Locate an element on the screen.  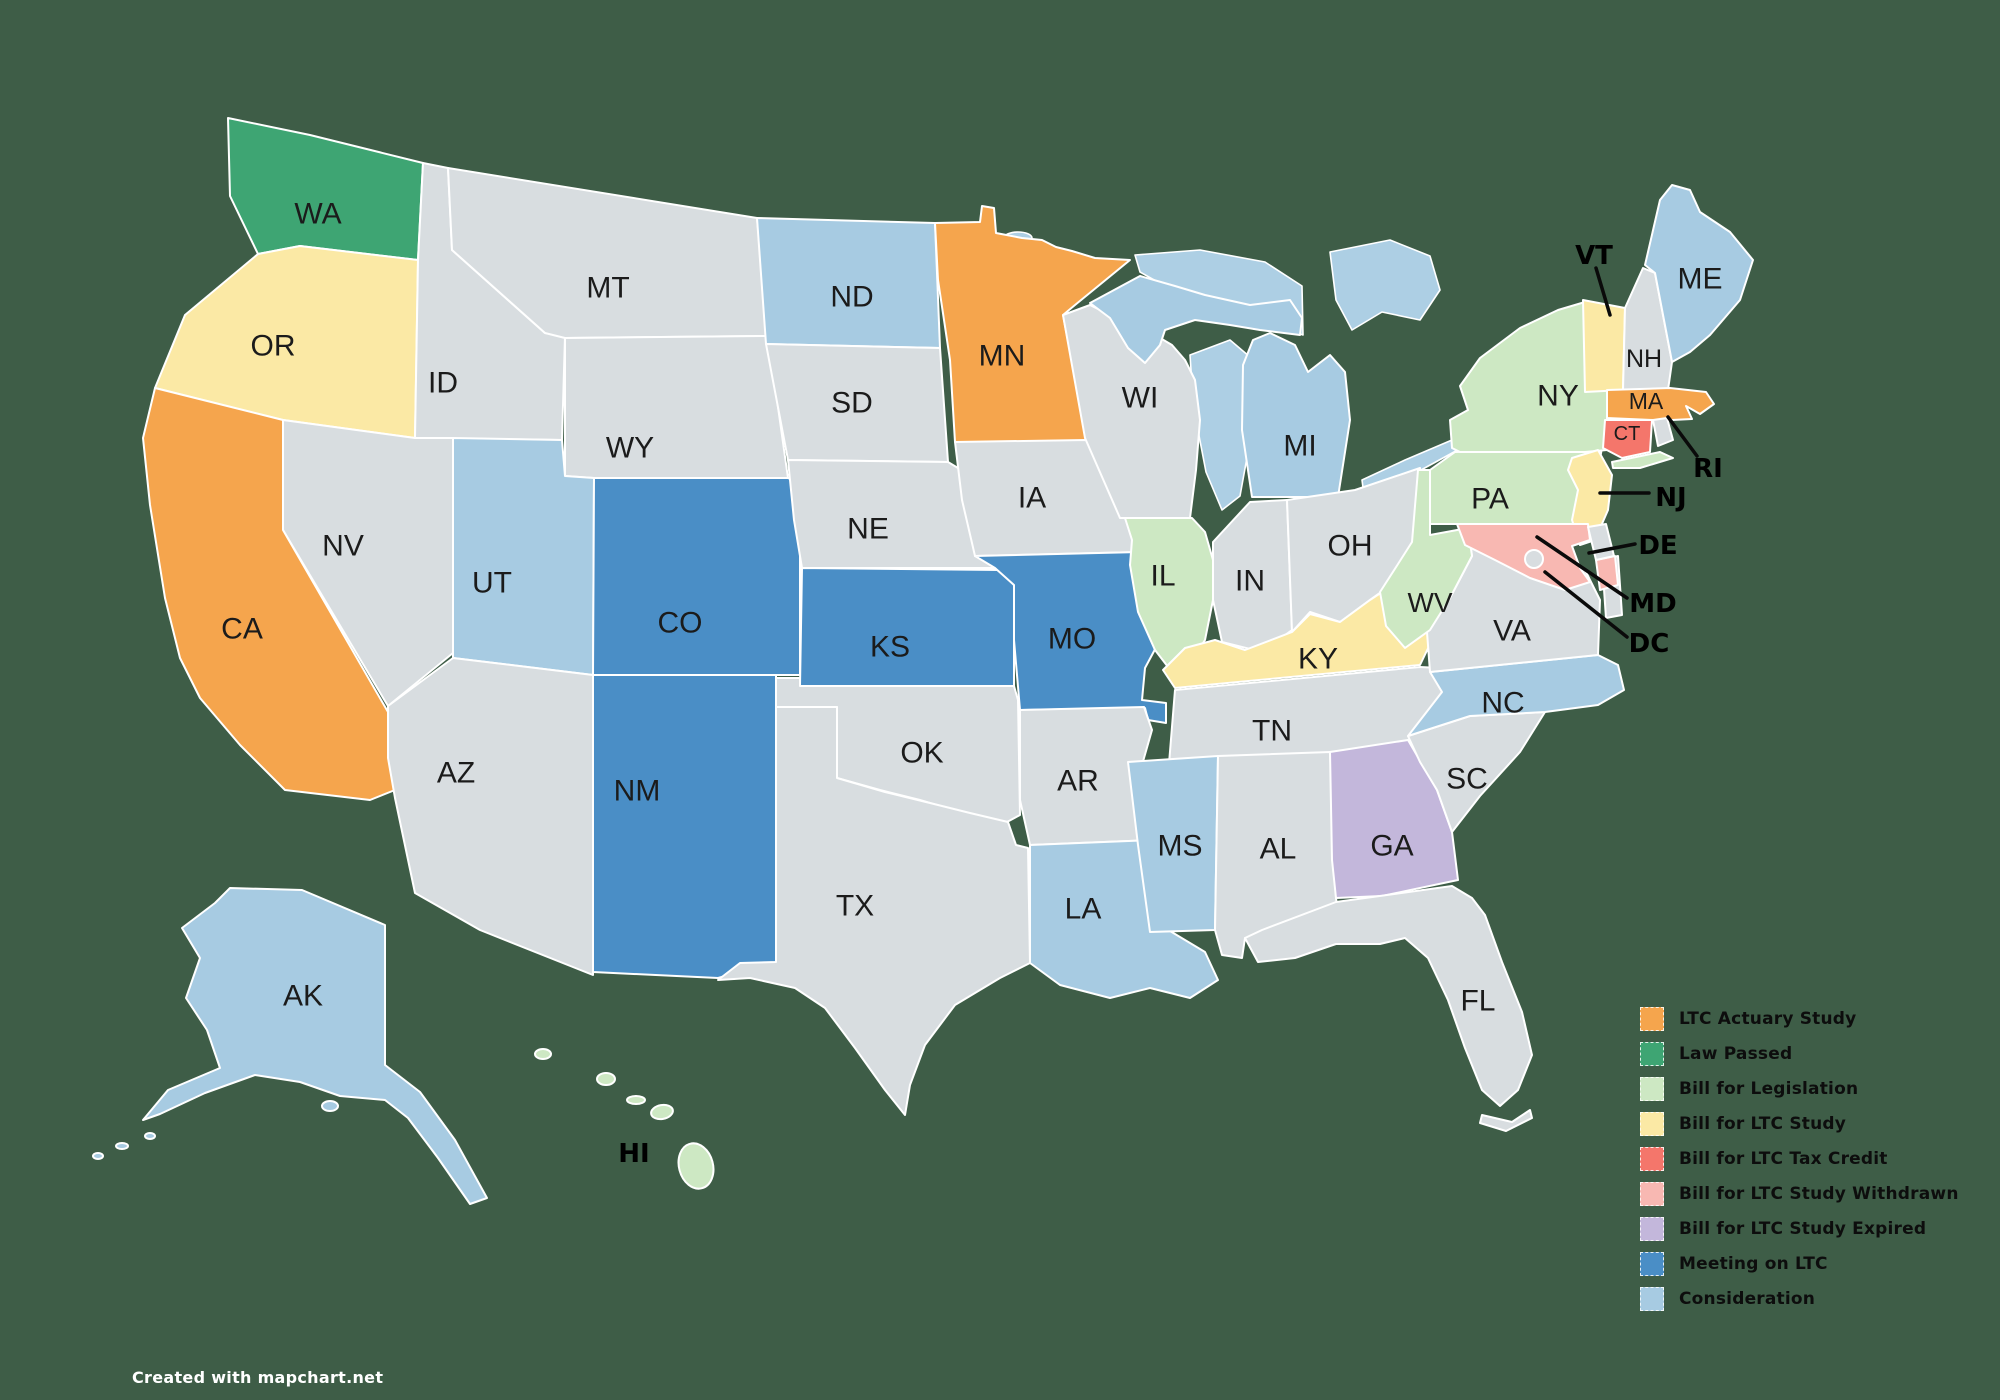
map-credit: Created with mapchart.net is located at coordinates (258, 1377).